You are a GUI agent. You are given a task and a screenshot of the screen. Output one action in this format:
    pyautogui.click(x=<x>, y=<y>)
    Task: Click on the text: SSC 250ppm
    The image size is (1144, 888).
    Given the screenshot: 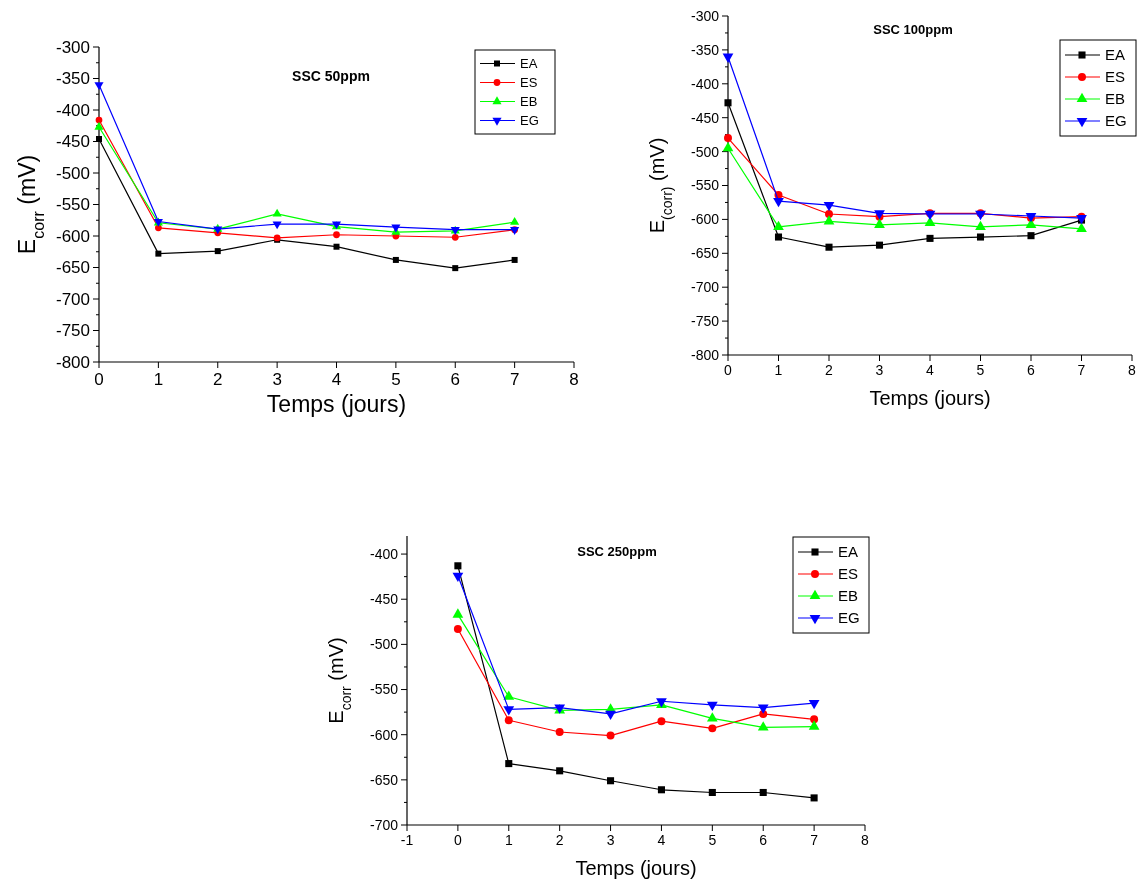 What is the action you would take?
    pyautogui.click(x=617, y=551)
    